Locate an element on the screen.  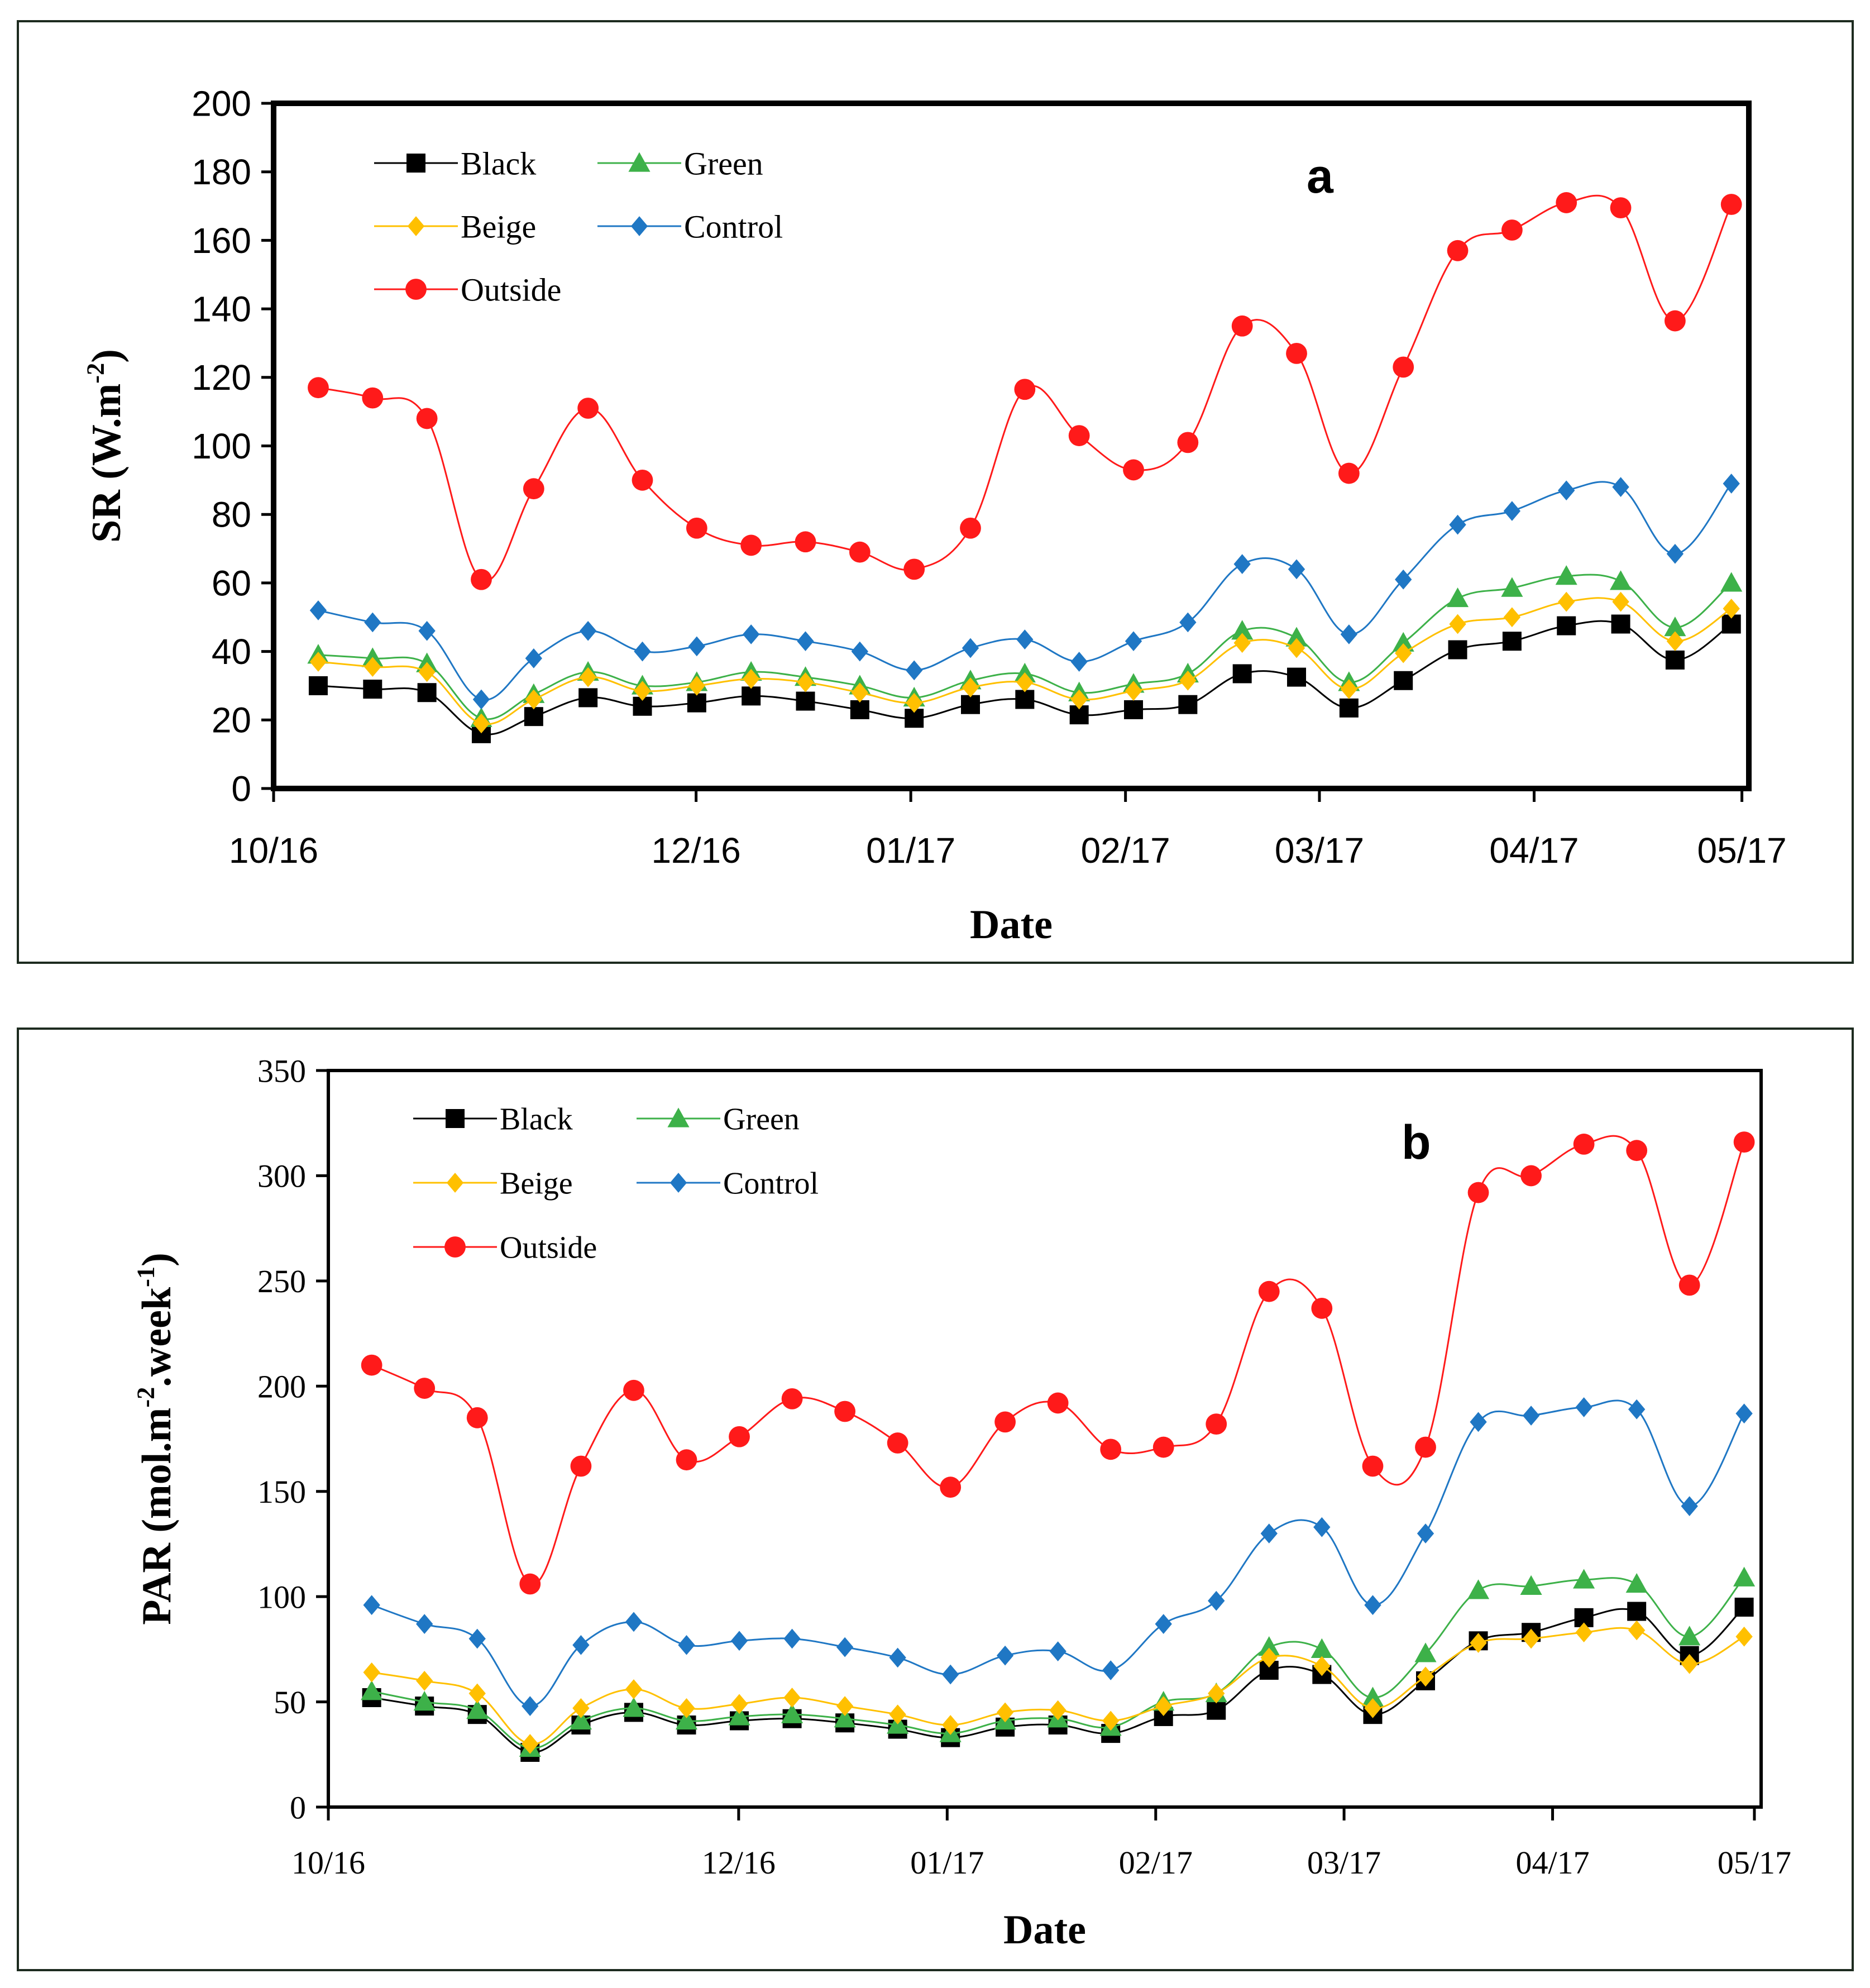
legend-label: Beige is located at coordinates (499, 226).